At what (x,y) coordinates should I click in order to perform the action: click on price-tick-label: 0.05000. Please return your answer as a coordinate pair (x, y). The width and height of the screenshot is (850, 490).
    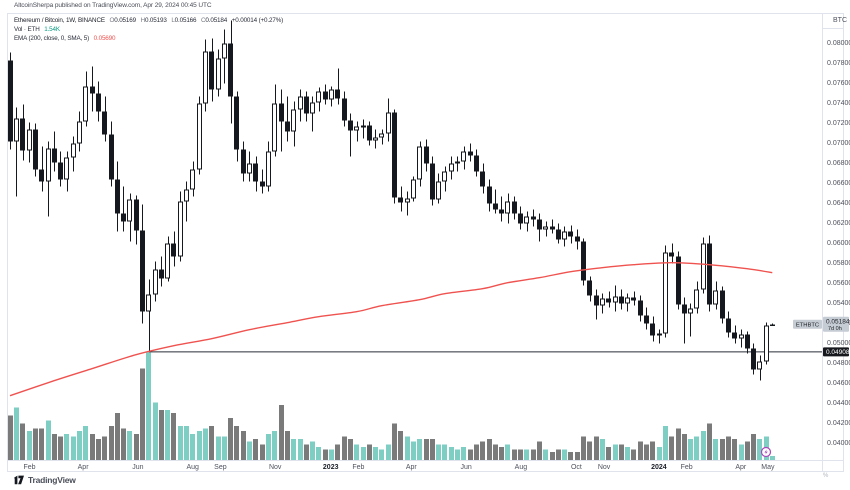
    Looking at the image, I should click on (838, 343).